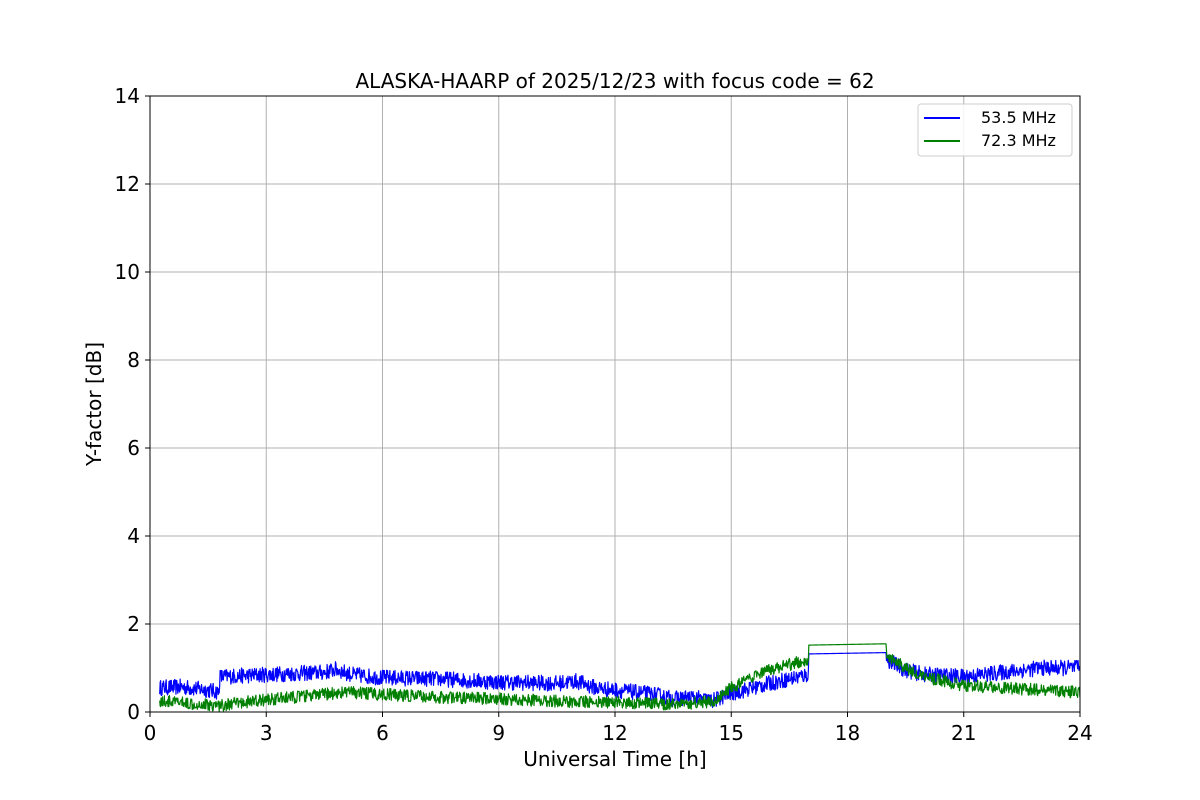  What do you see at coordinates (498, 733) in the screenshot?
I see `x-tick-label: 9` at bounding box center [498, 733].